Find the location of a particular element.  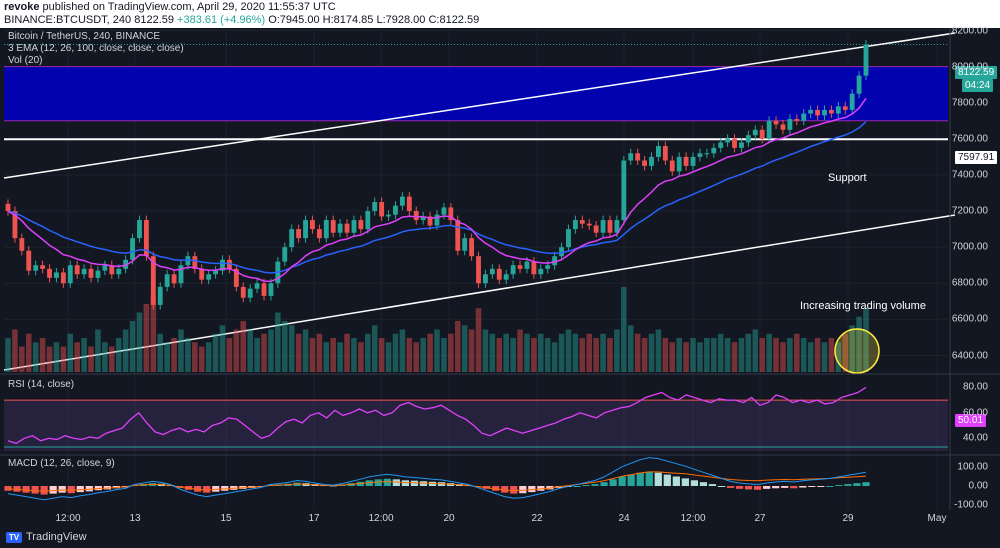

volume-annotation: Increasing trading volume is located at coordinates (863, 306).